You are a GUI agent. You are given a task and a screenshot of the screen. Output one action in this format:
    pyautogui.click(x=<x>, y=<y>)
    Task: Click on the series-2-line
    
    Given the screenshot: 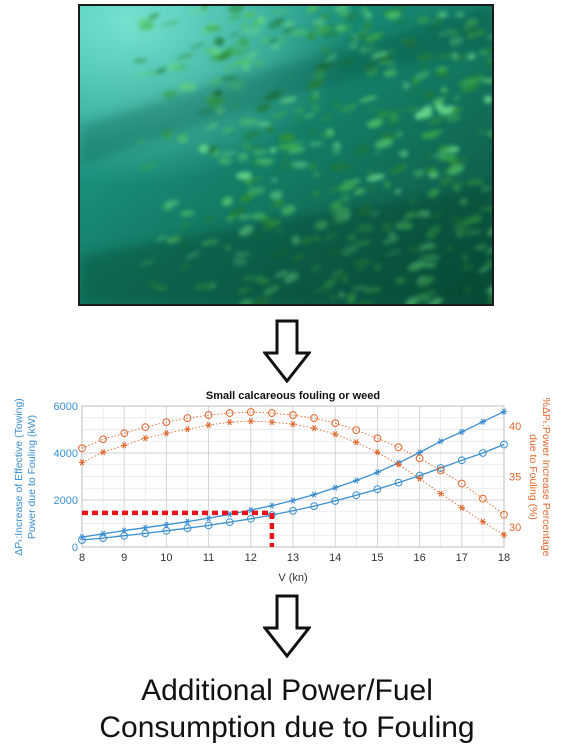 What is the action you would take?
    pyautogui.click(x=293, y=492)
    